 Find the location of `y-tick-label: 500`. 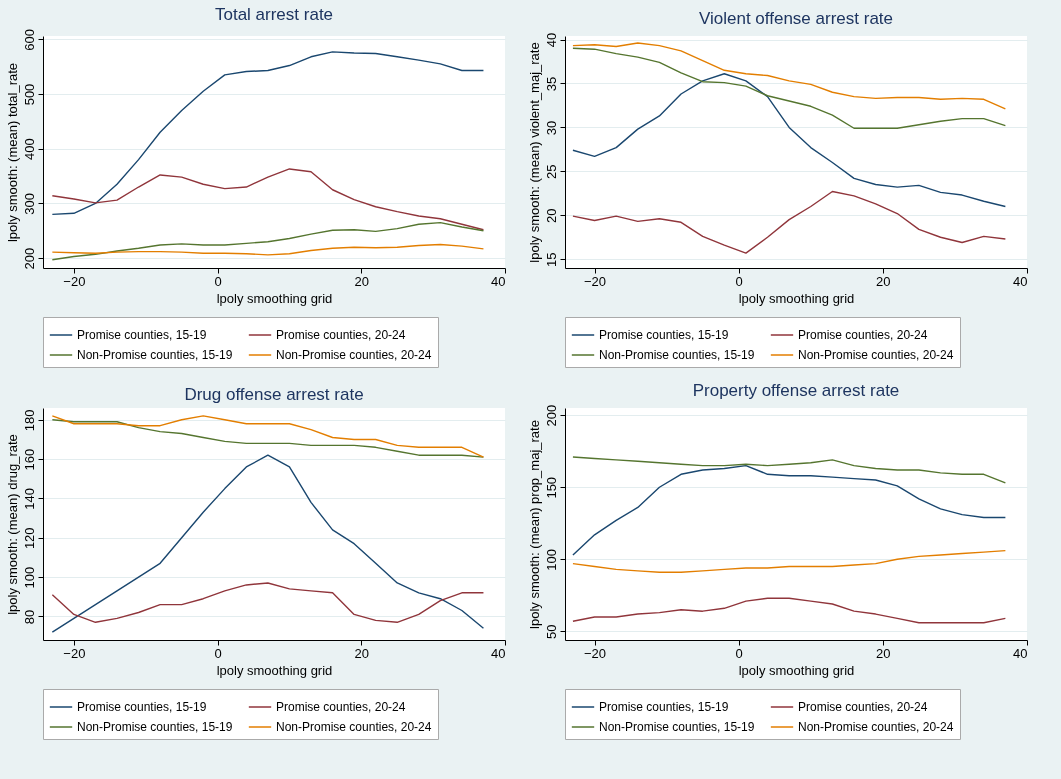

y-tick-label: 500 is located at coordinates (29, 94).